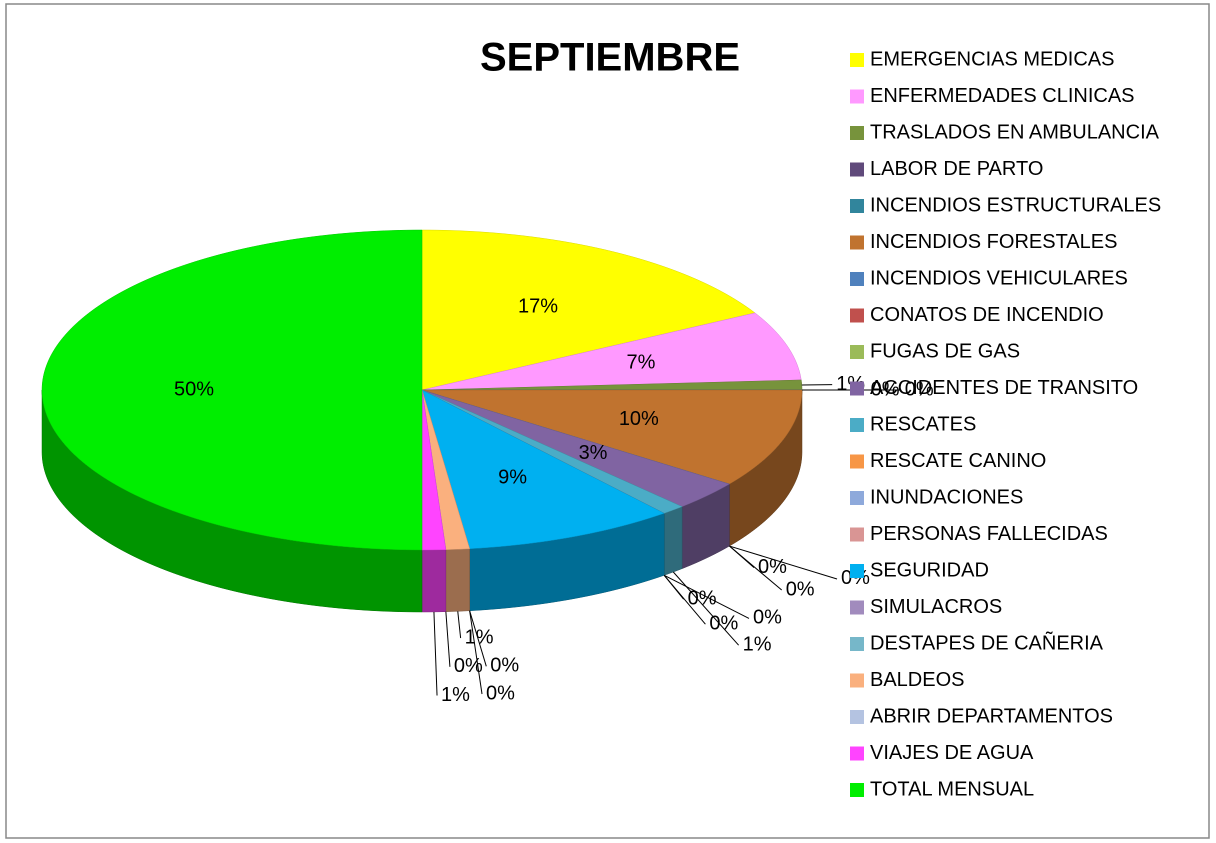 The image size is (1216, 843). I want to click on legend-label: INCENDIOS FORESTALES, so click(993, 242).